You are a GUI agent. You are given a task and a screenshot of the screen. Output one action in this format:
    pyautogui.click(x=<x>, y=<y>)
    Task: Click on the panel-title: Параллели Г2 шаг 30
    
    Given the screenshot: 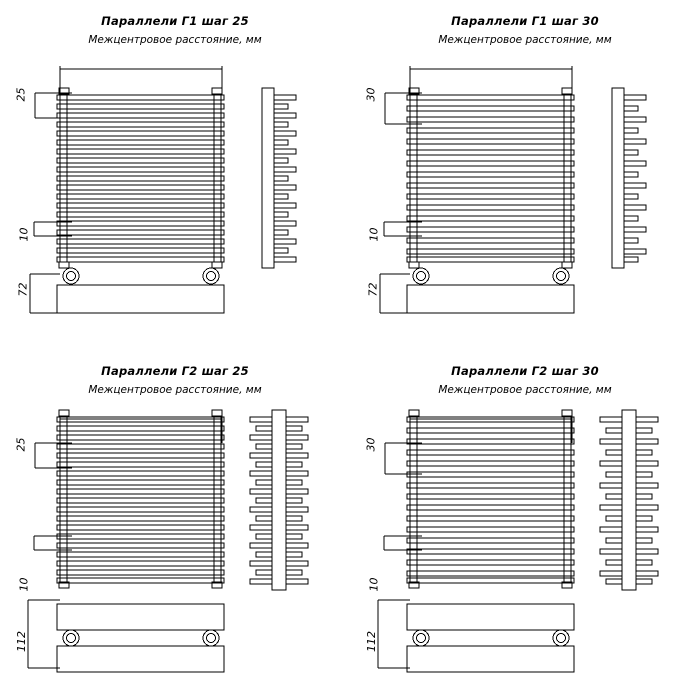 What is the action you would take?
    pyautogui.click(x=525, y=371)
    